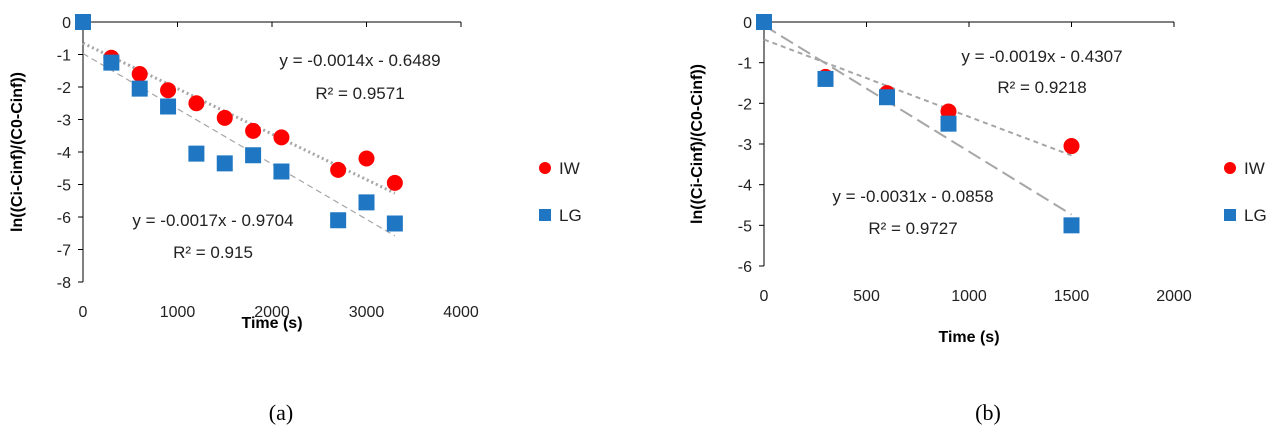 Image resolution: width=1279 pixels, height=432 pixels. Describe the element at coordinates (367, 312) in the screenshot. I see `x-tick-label: 3000` at that location.